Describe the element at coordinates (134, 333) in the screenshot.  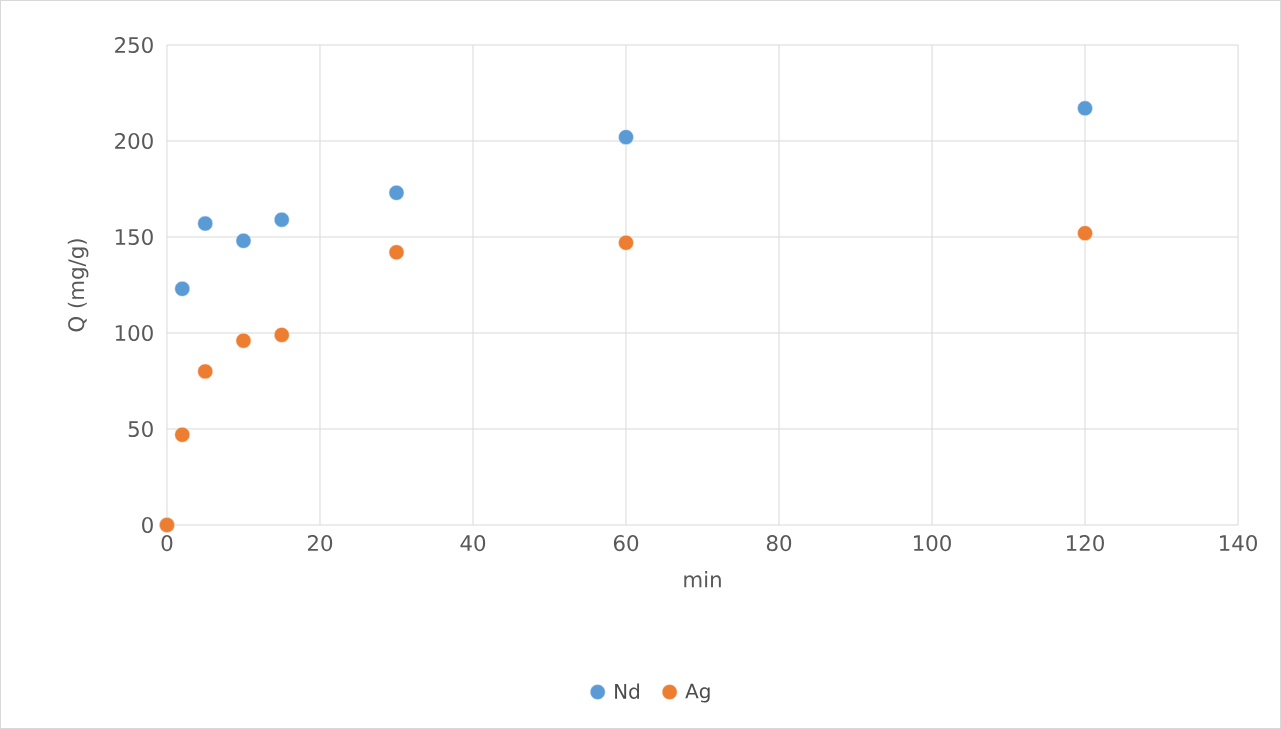
I see `y-tick-label: 100` at that location.